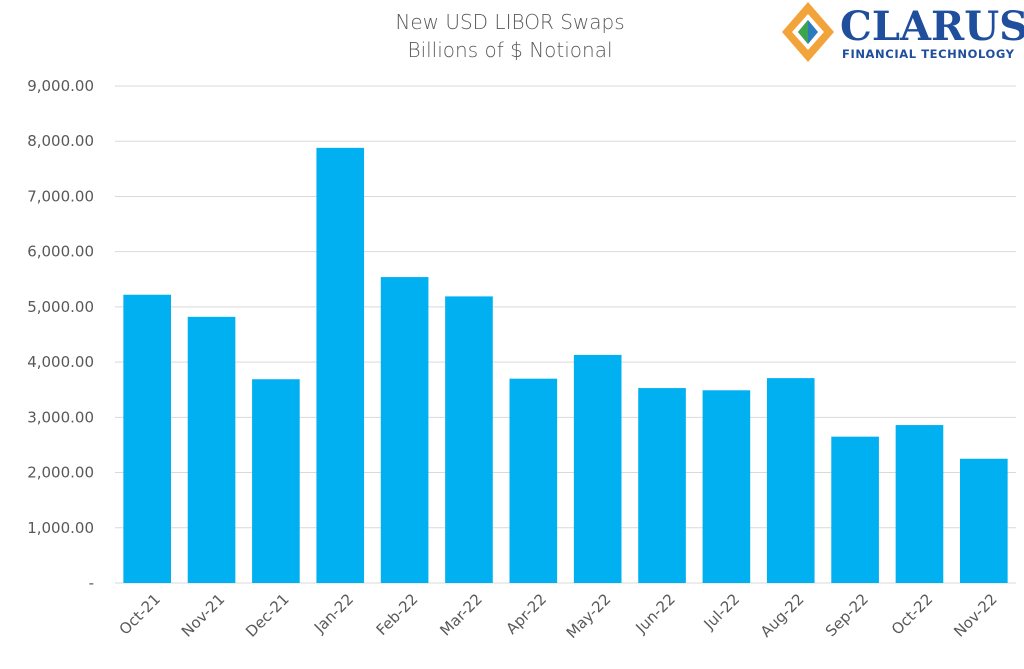  What do you see at coordinates (722, 612) in the screenshot?
I see `x-tick-label: Jul-22` at bounding box center [722, 612].